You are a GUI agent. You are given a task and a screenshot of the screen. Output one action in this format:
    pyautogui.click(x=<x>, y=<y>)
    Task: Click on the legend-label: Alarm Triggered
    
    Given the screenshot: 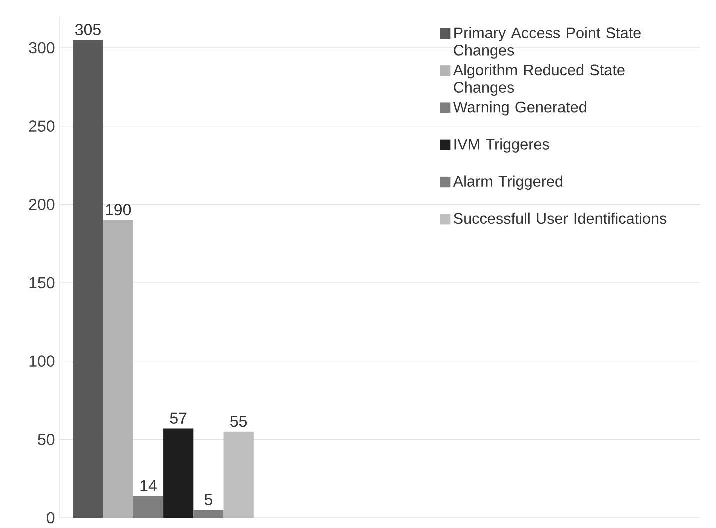 What is the action you would take?
    pyautogui.click(x=508, y=183)
    